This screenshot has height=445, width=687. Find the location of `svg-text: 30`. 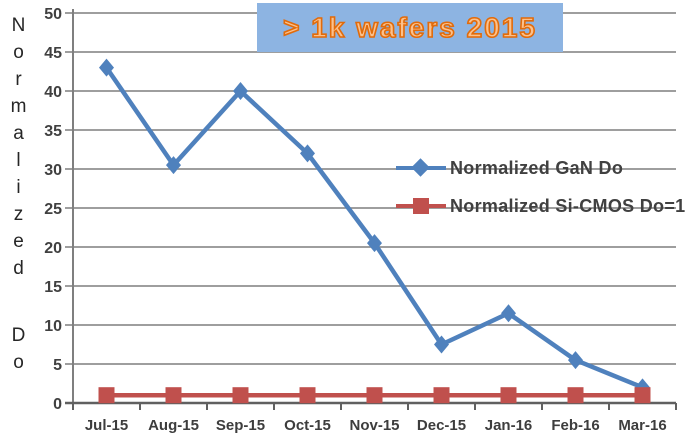

svg-text: 30 is located at coordinates (53, 170).